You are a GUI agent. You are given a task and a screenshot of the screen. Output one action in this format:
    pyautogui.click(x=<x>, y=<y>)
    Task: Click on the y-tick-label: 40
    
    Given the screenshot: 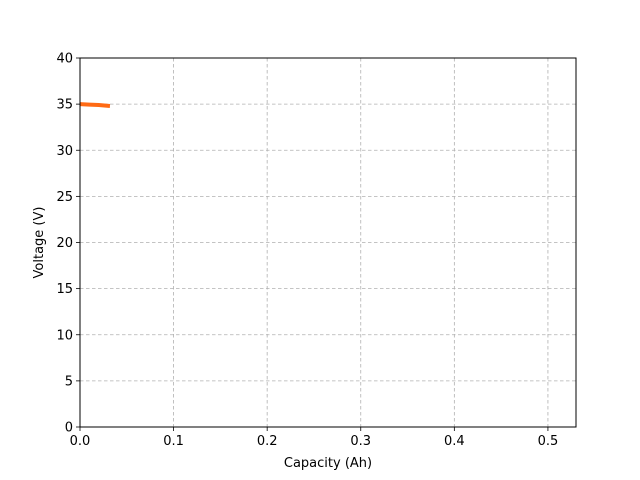 What is the action you would take?
    pyautogui.click(x=64, y=59)
    